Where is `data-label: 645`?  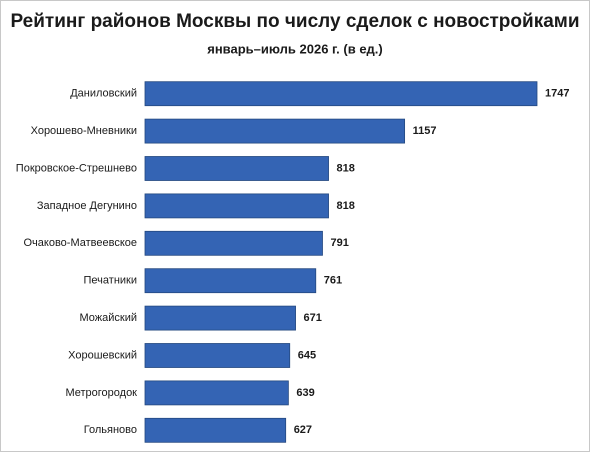 data-label: 645 is located at coordinates (307, 355).